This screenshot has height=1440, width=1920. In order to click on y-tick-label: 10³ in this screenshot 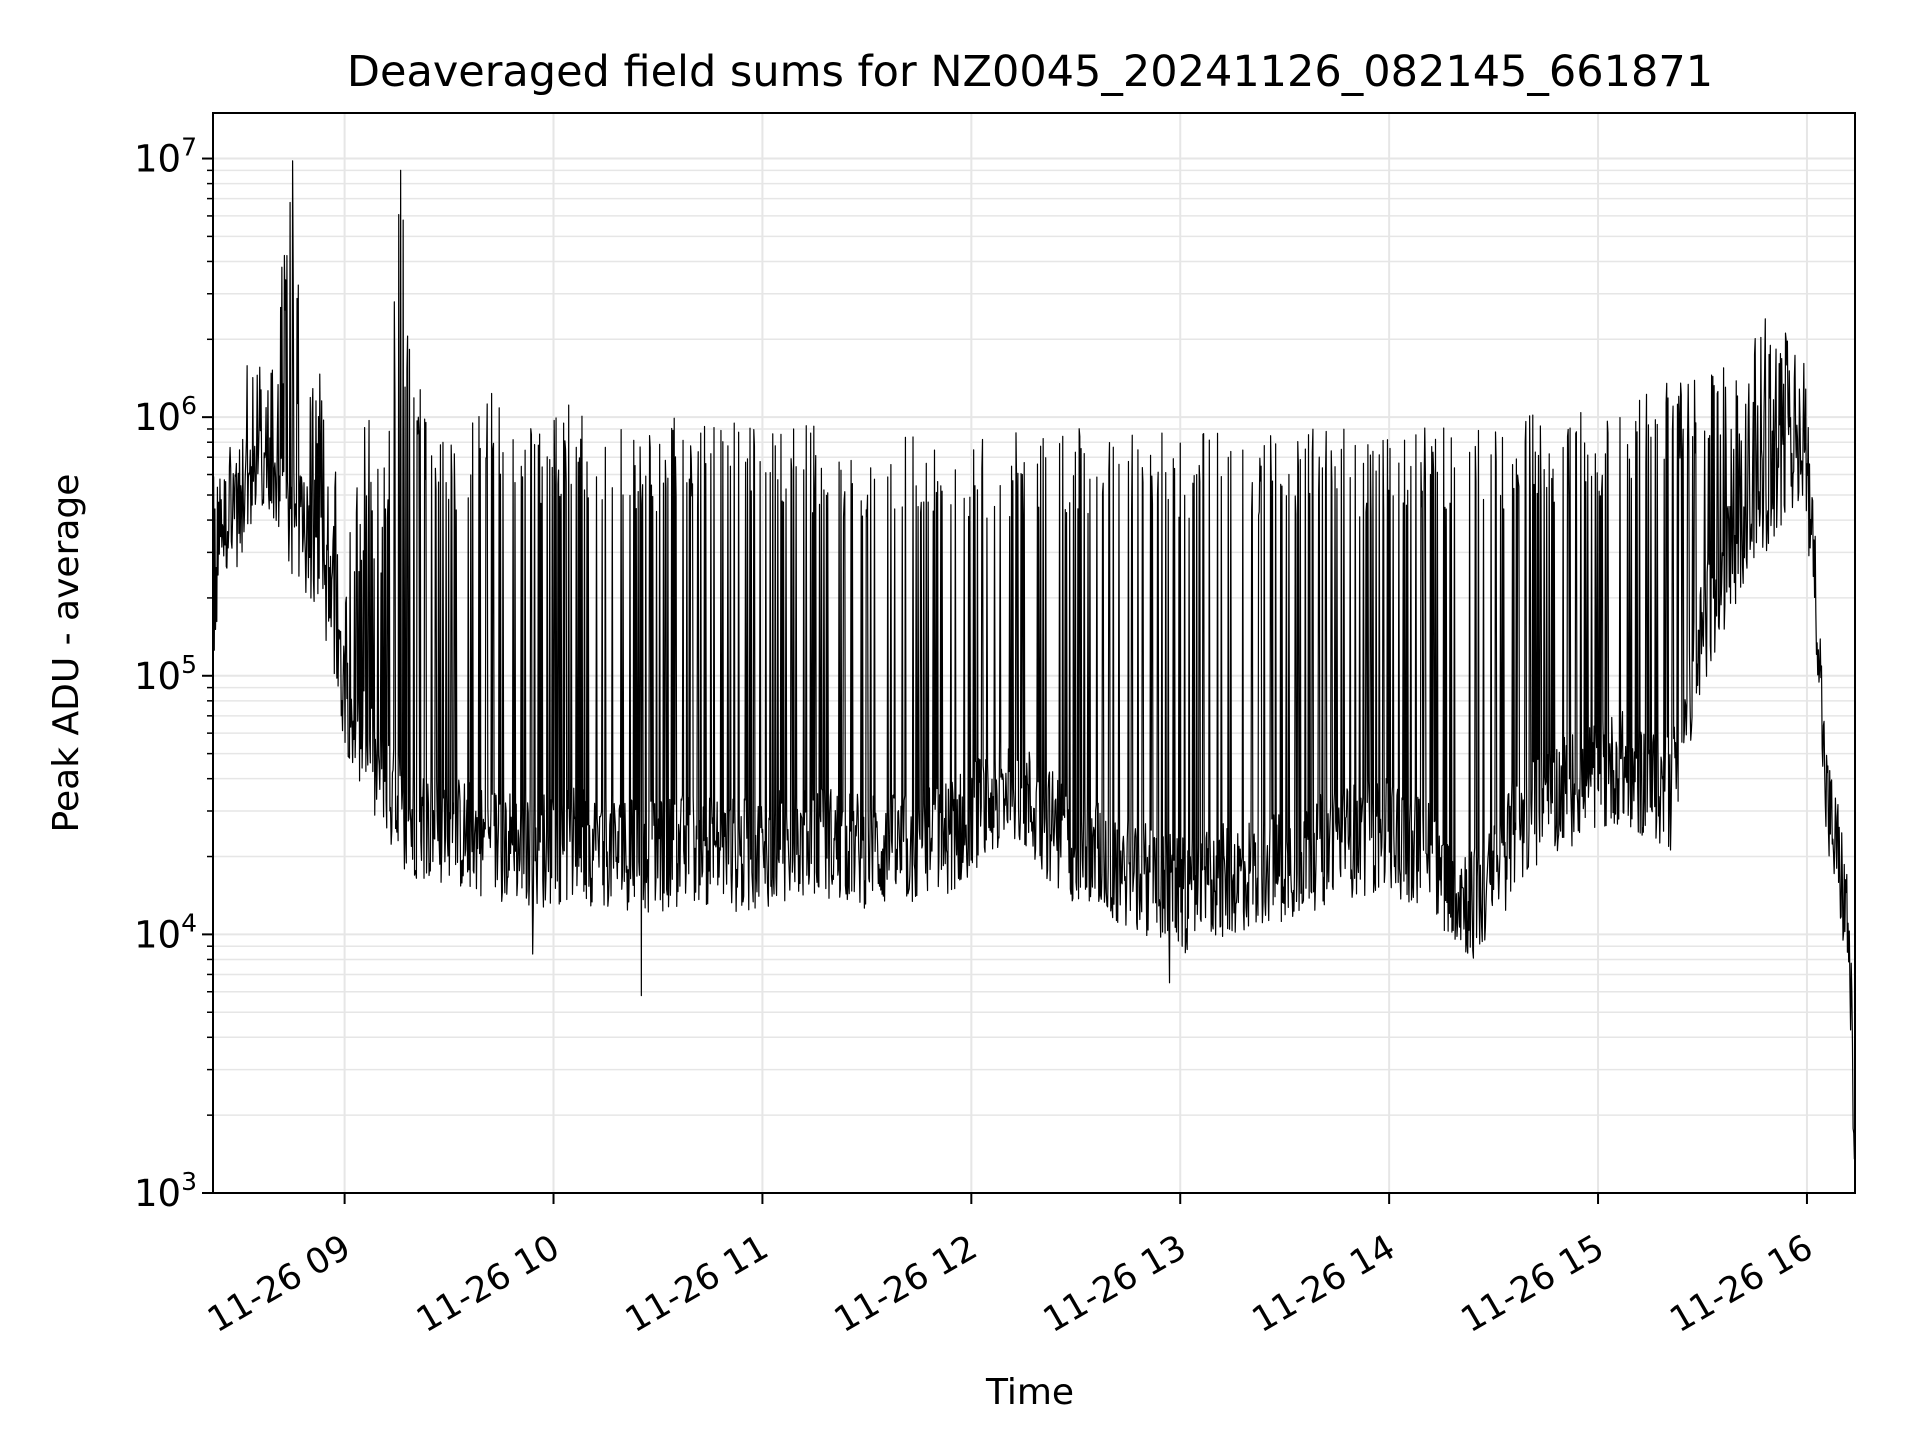, I will do `click(165, 1191)`.